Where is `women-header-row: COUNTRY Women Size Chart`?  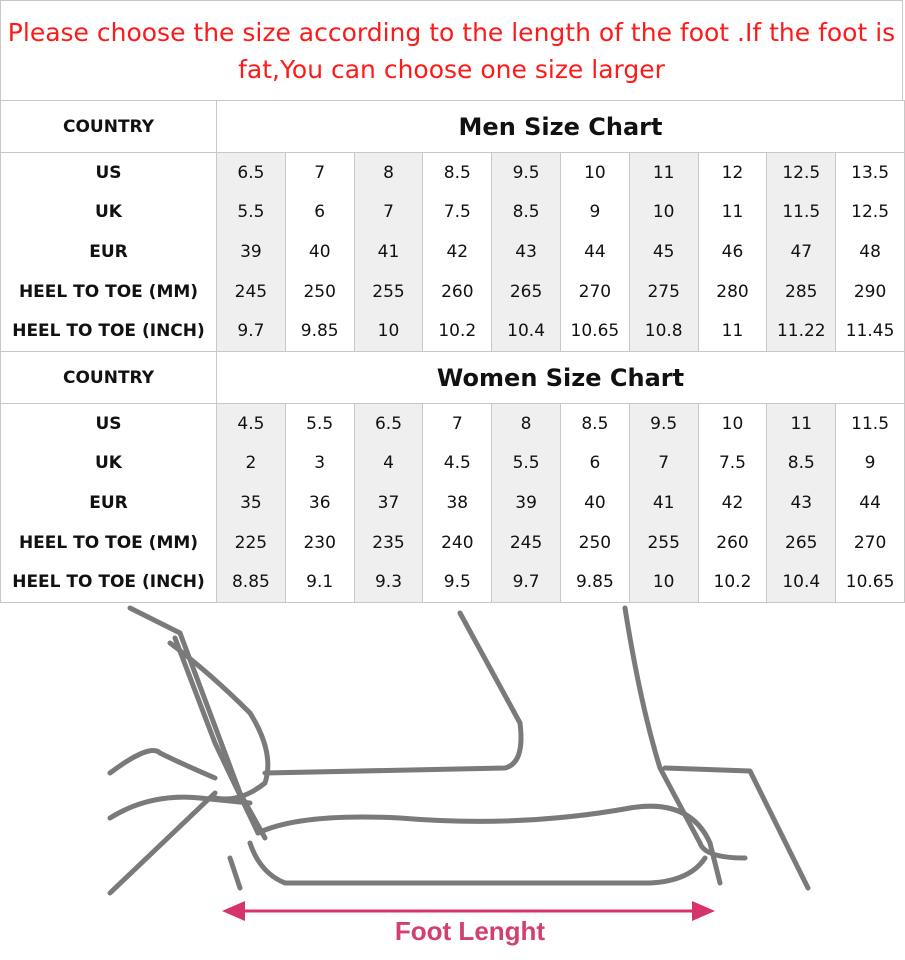 women-header-row: COUNTRY Women Size Chart is located at coordinates (452, 377).